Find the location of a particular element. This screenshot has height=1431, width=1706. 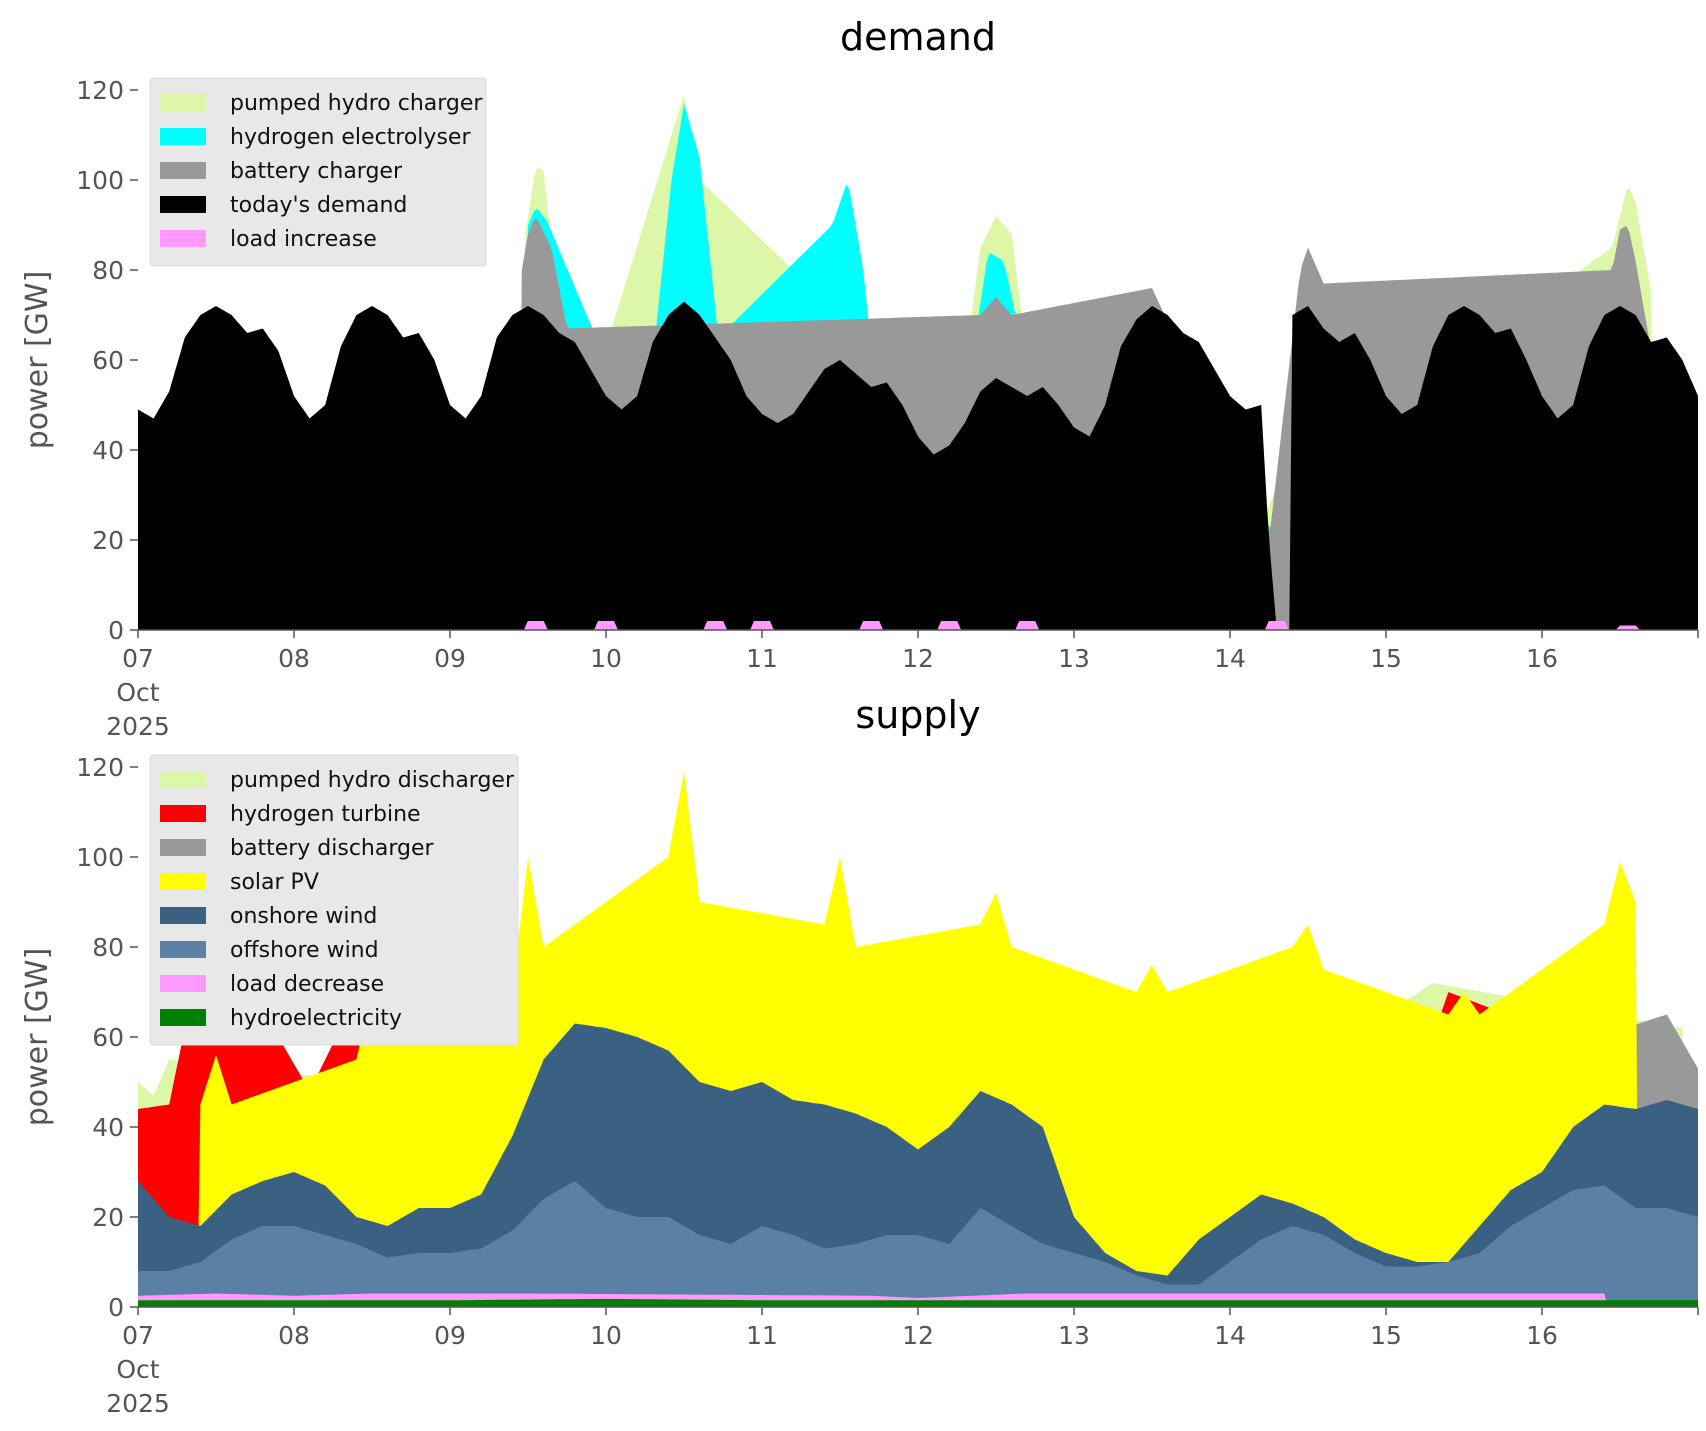

demand-x-ticks: 07 Oct 2025 08 09 10 11 12 13 14 15 16 is located at coordinates (902, 685).